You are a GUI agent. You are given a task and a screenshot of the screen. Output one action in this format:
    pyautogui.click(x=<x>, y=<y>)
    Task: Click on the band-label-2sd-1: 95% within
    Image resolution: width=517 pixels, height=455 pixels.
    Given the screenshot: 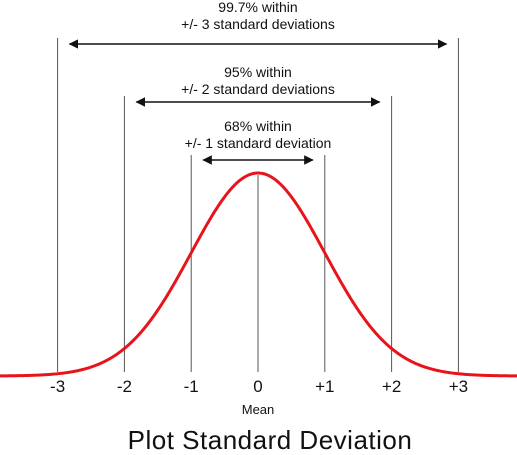 What is the action you would take?
    pyautogui.click(x=258, y=72)
    